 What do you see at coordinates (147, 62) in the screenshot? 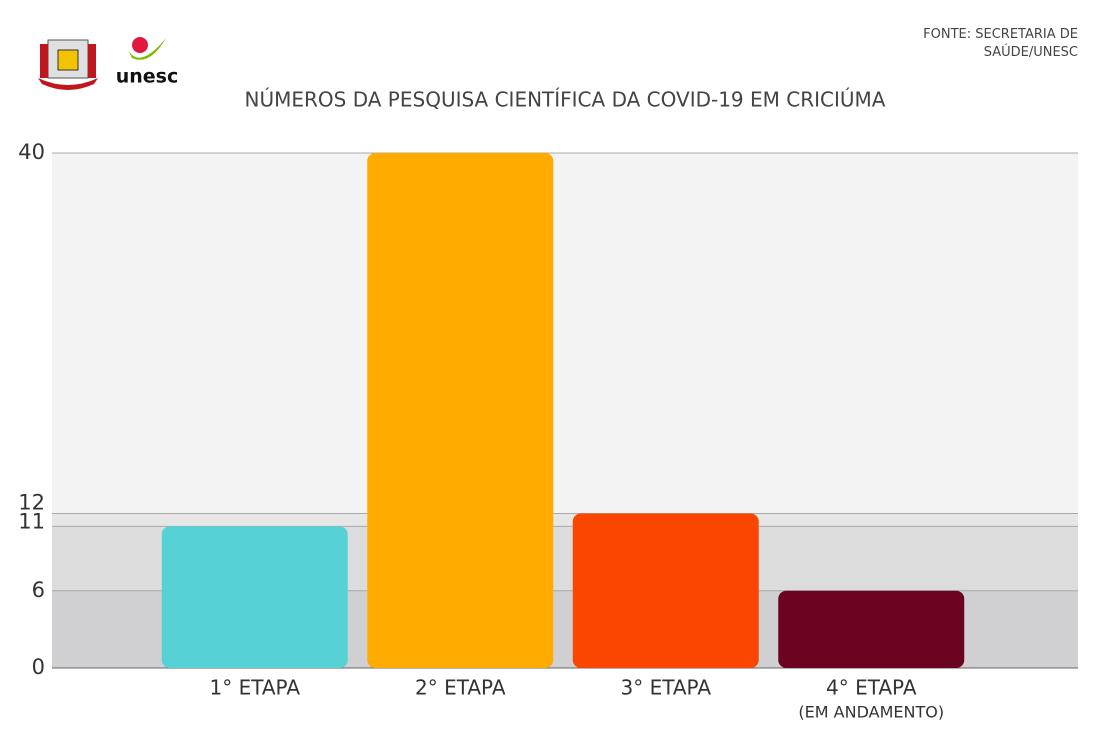
I see `logo-unesc: unesc` at bounding box center [147, 62].